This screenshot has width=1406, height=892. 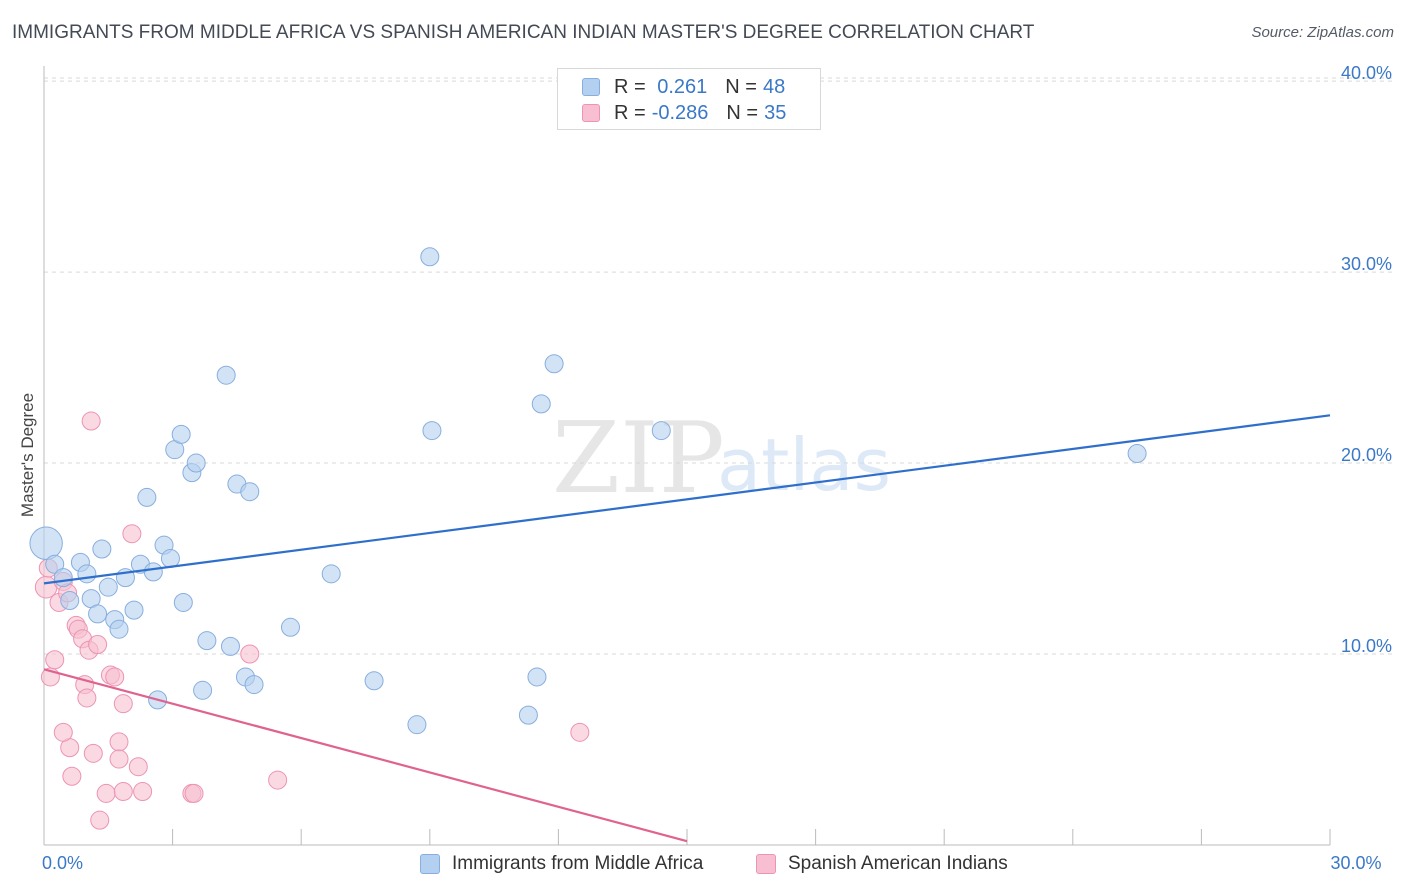 I want to click on legend-label: Spanish American Indians, so click(x=898, y=863).